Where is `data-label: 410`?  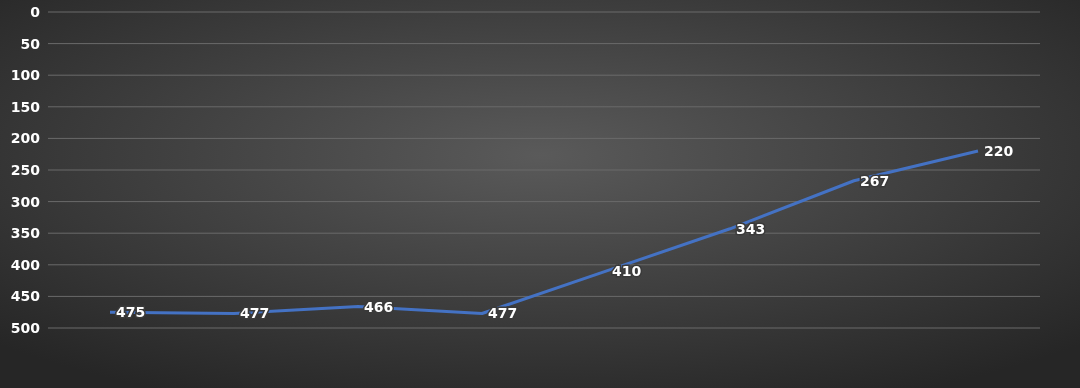 data-label: 410 is located at coordinates (627, 271).